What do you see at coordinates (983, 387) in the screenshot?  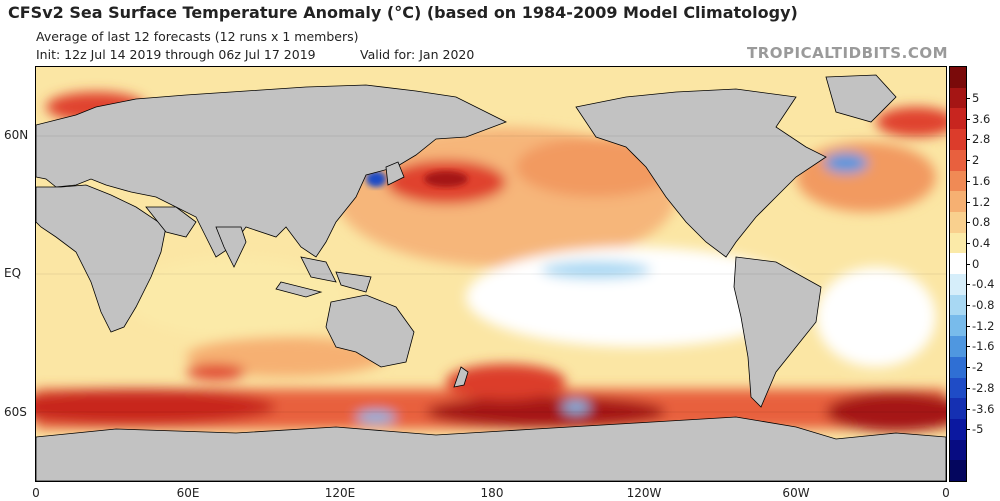 I see `colorbar-label: -2.8` at bounding box center [983, 387].